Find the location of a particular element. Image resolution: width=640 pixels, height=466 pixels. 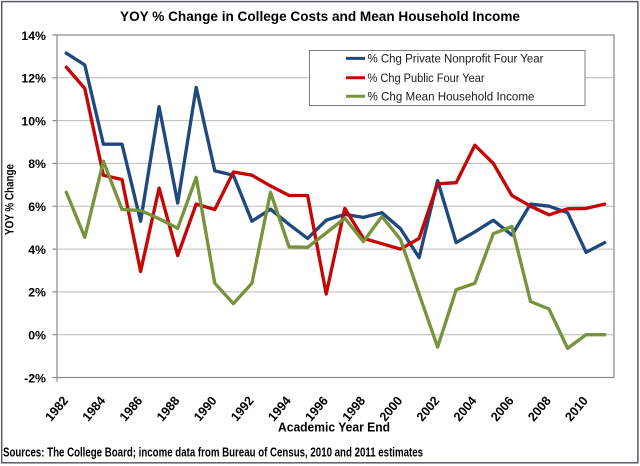

svg-text: 6% is located at coordinates (37, 207).